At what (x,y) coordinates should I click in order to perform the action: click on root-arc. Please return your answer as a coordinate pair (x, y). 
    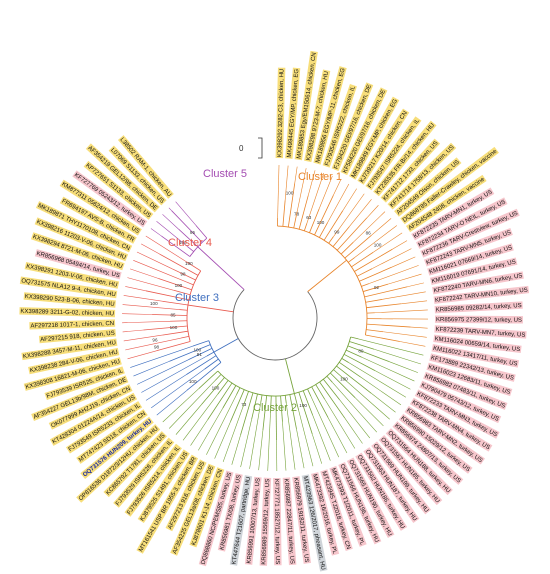
    Looking at the image, I should click on (275, 325).